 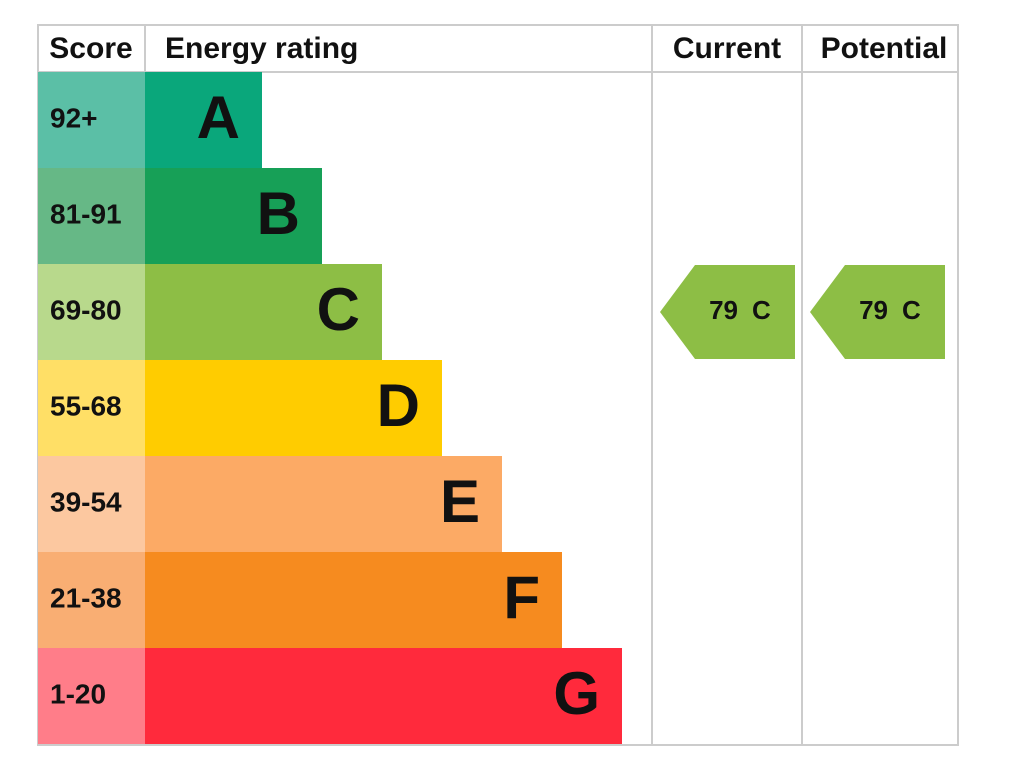 I want to click on header-current: Current, so click(x=727, y=48).